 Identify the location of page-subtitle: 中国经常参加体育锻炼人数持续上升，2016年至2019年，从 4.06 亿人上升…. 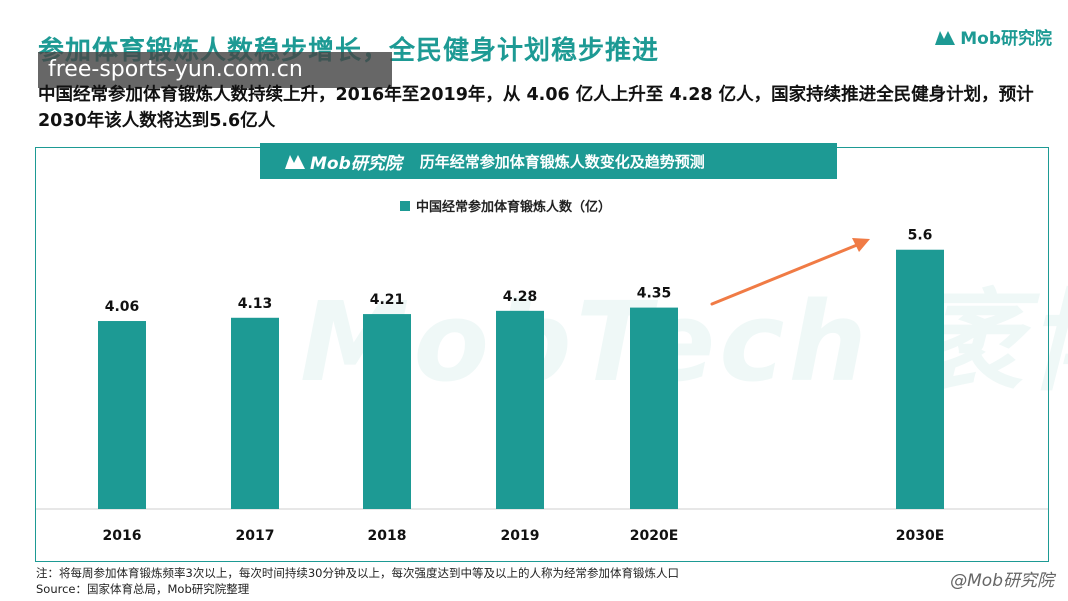
(536, 108).